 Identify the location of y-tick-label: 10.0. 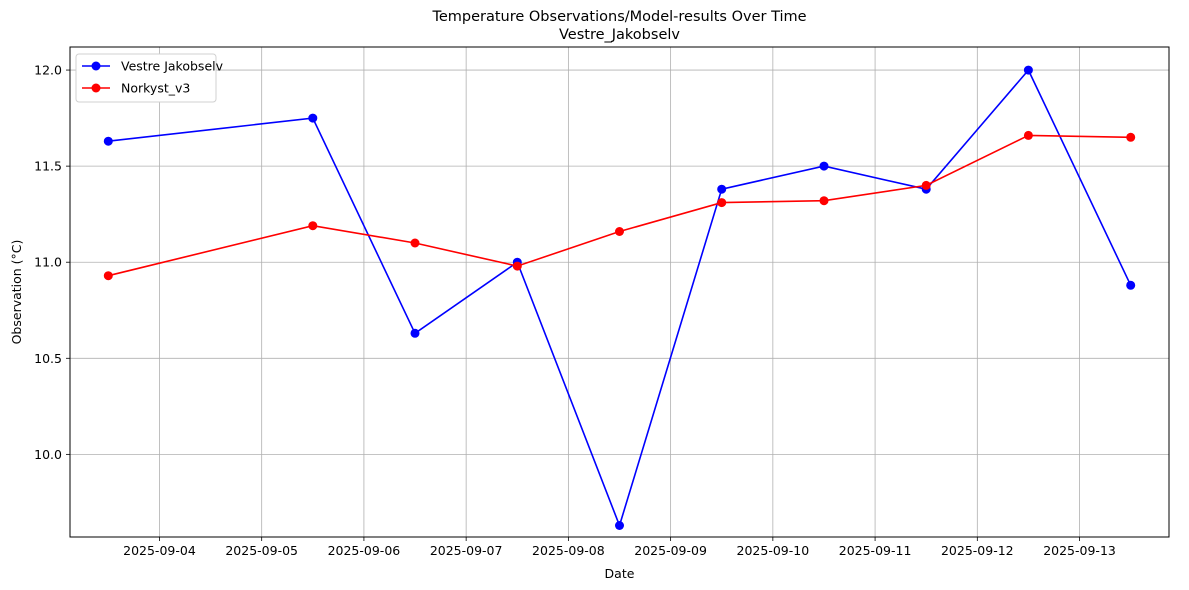
(48, 454).